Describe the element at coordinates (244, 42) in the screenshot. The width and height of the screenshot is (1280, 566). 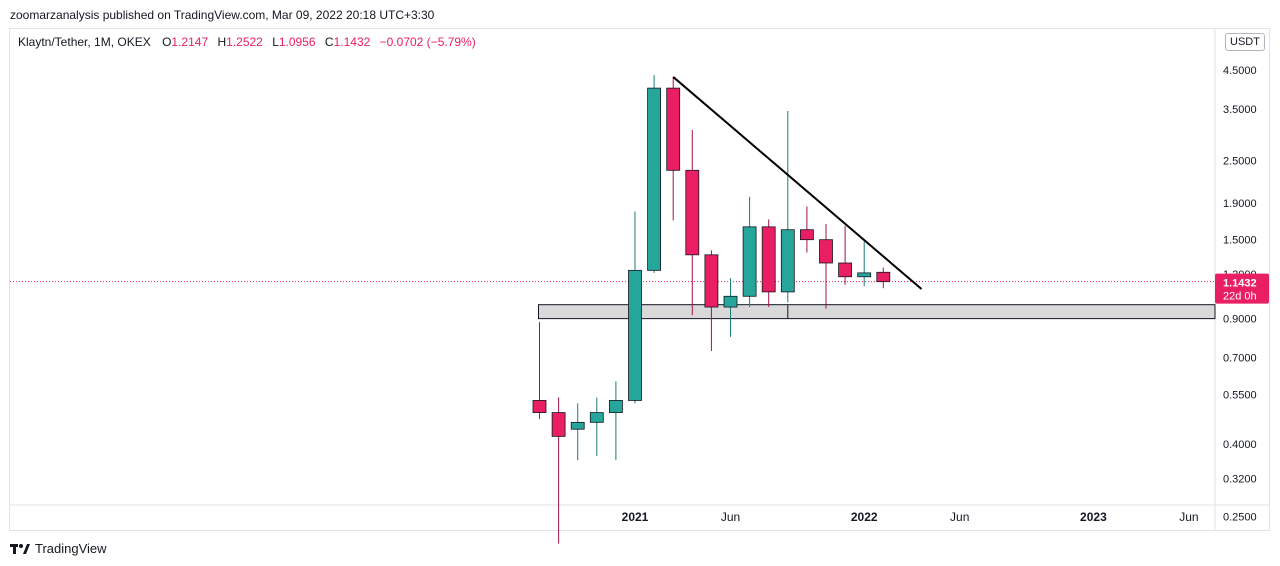
I see `high-value: 1.2522` at that location.